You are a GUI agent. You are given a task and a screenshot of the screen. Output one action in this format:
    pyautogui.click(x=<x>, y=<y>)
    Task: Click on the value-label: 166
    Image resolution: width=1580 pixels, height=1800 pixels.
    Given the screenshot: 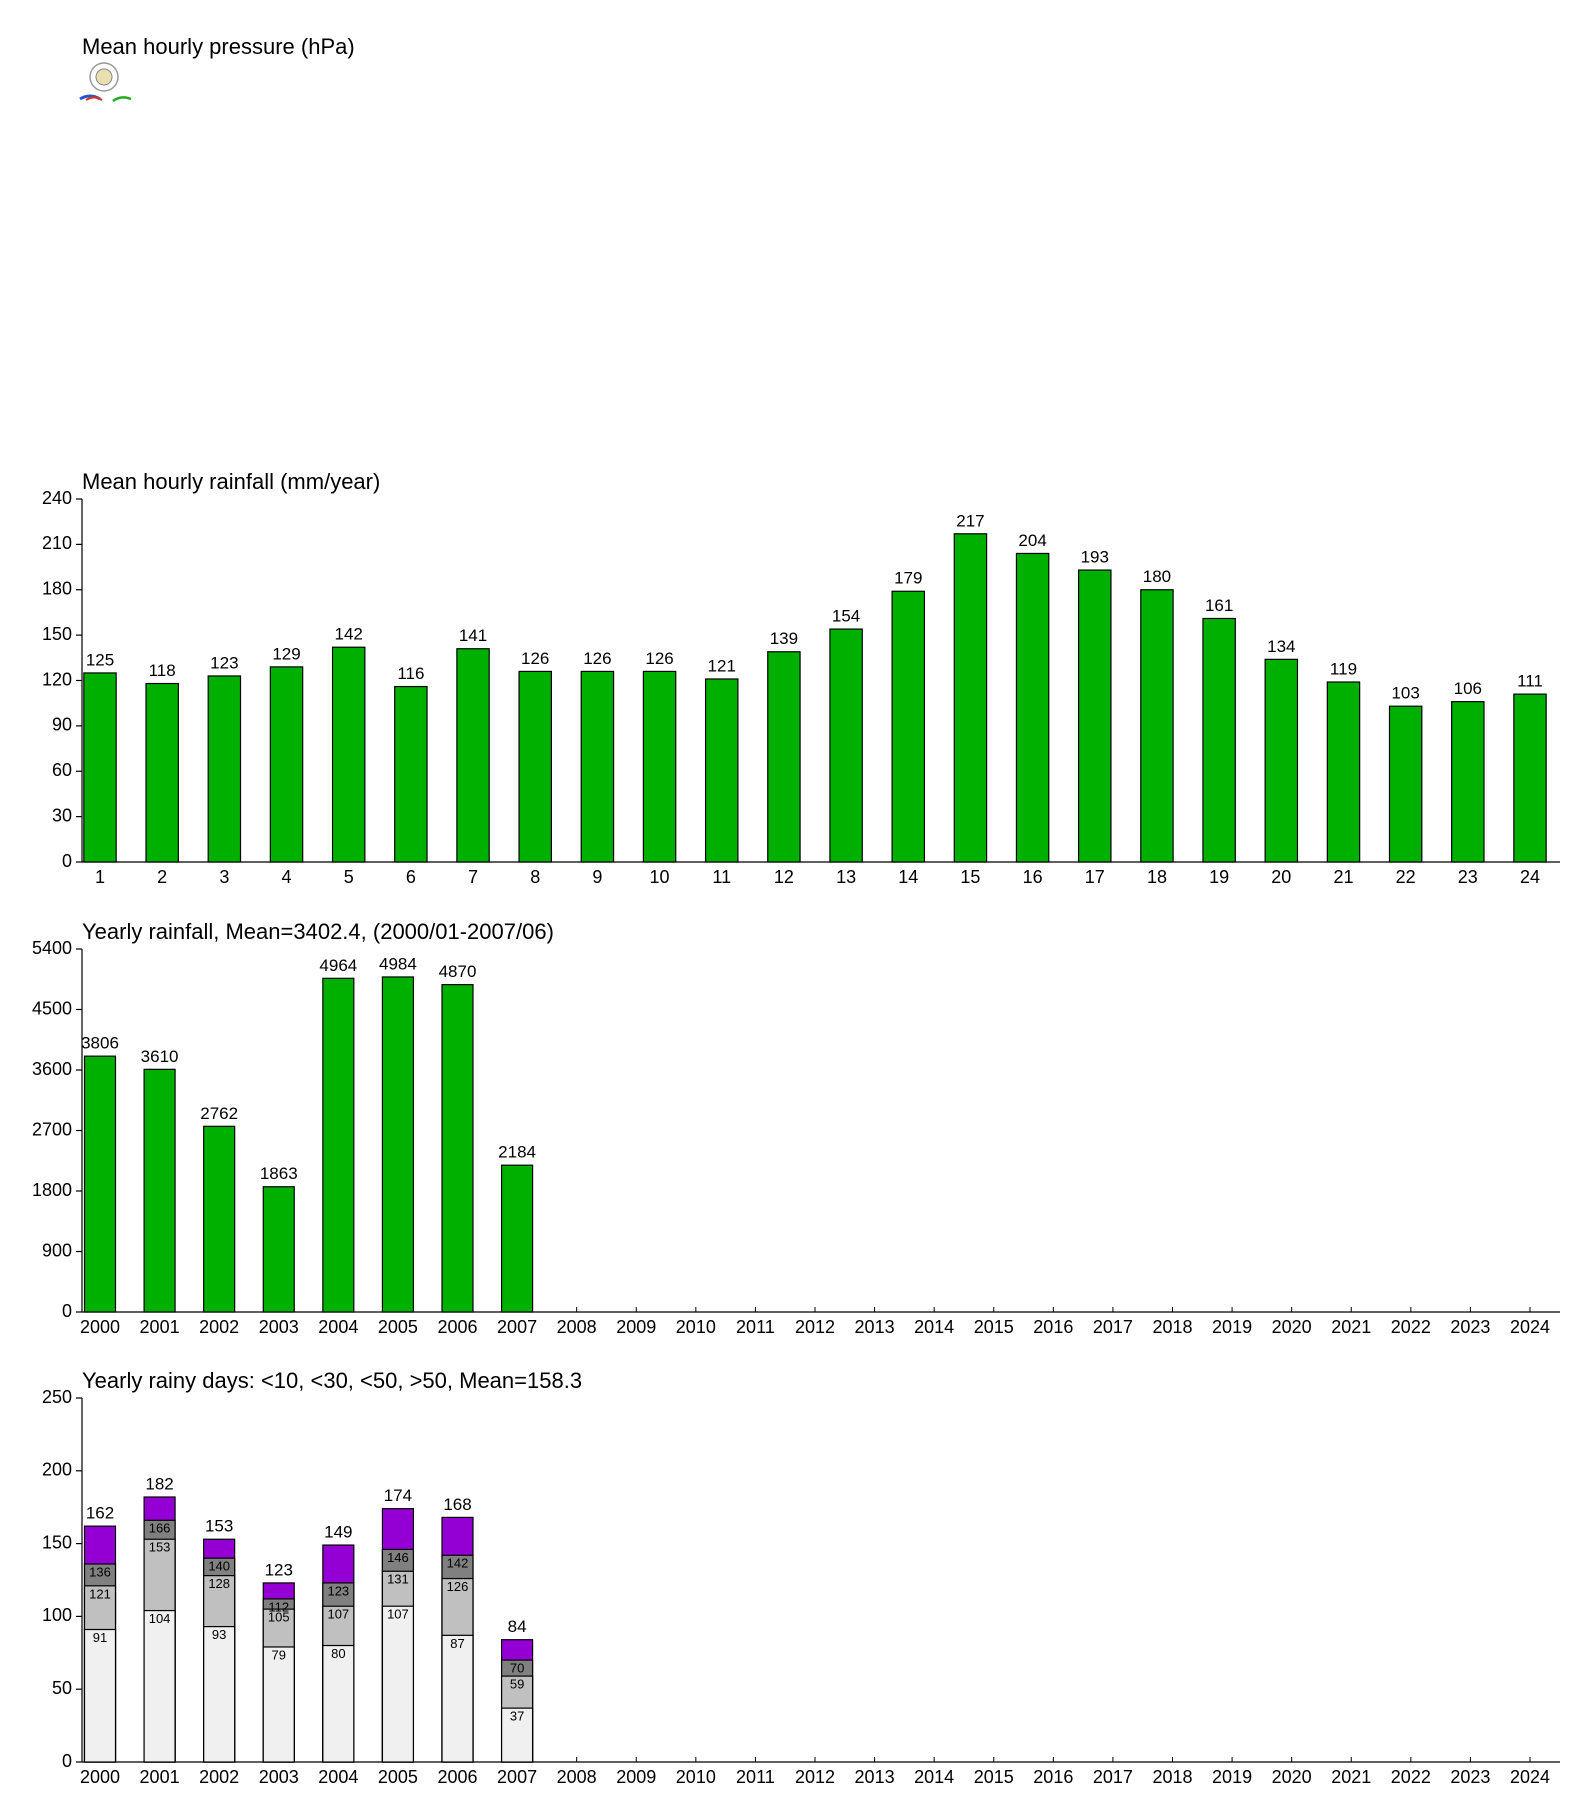 What is the action you would take?
    pyautogui.click(x=160, y=1528)
    